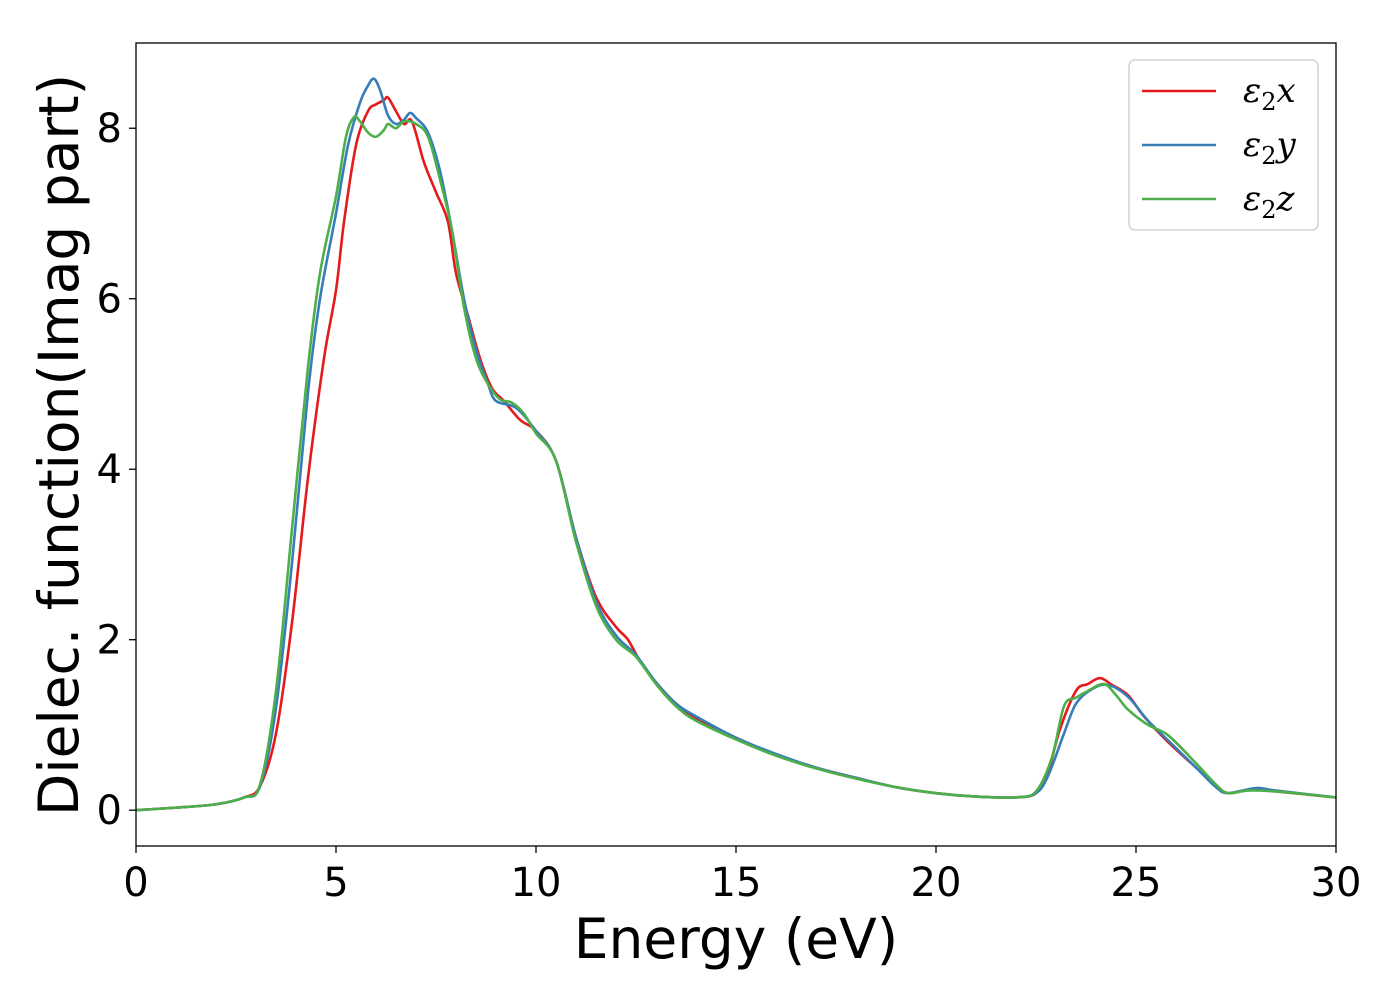 This screenshot has width=1400, height=1000. What do you see at coordinates (135, 883) in the screenshot?
I see `x-tick-label: 0` at bounding box center [135, 883].